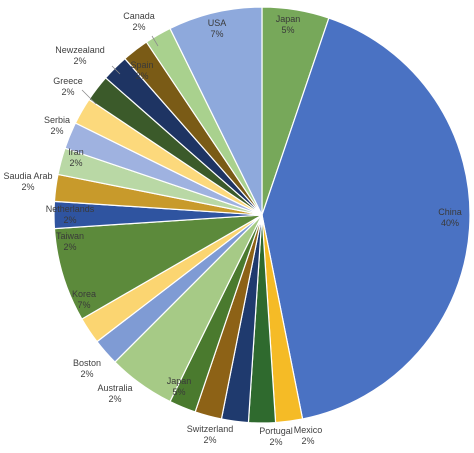 Image resolution: width=474 pixels, height=453 pixels. What do you see at coordinates (84, 299) in the screenshot?
I see `slice-label-10: Korea 7%` at bounding box center [84, 299].